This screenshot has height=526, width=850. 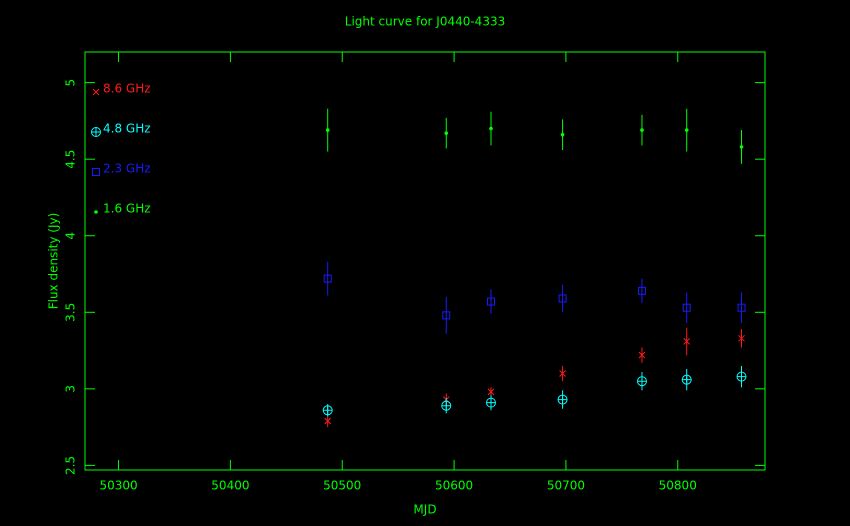 What do you see at coordinates (54, 261) in the screenshot?
I see `y-axis-label: Flux density (Jy)` at bounding box center [54, 261].